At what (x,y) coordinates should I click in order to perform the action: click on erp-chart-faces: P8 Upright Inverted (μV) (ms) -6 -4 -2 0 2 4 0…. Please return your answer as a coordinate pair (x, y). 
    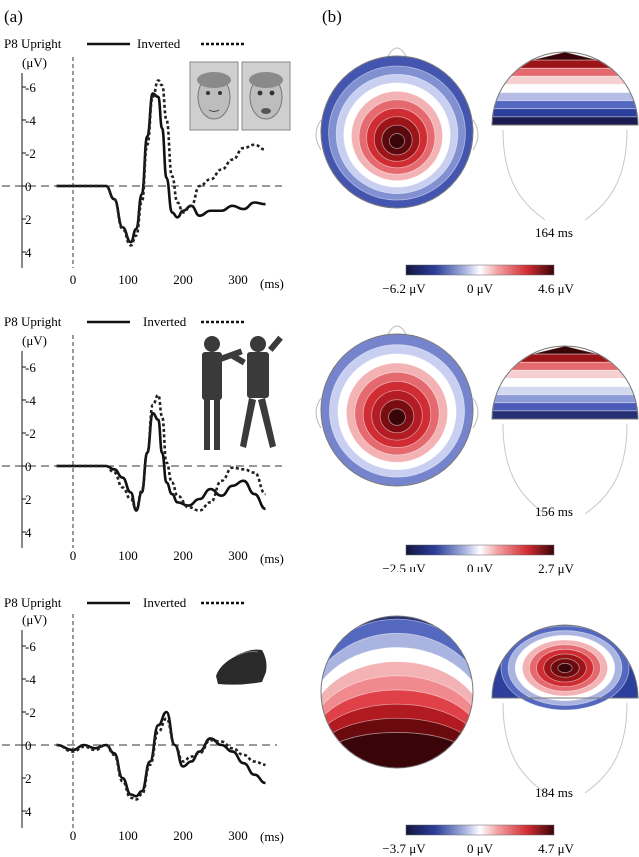
    Looking at the image, I should click on (146, 163).